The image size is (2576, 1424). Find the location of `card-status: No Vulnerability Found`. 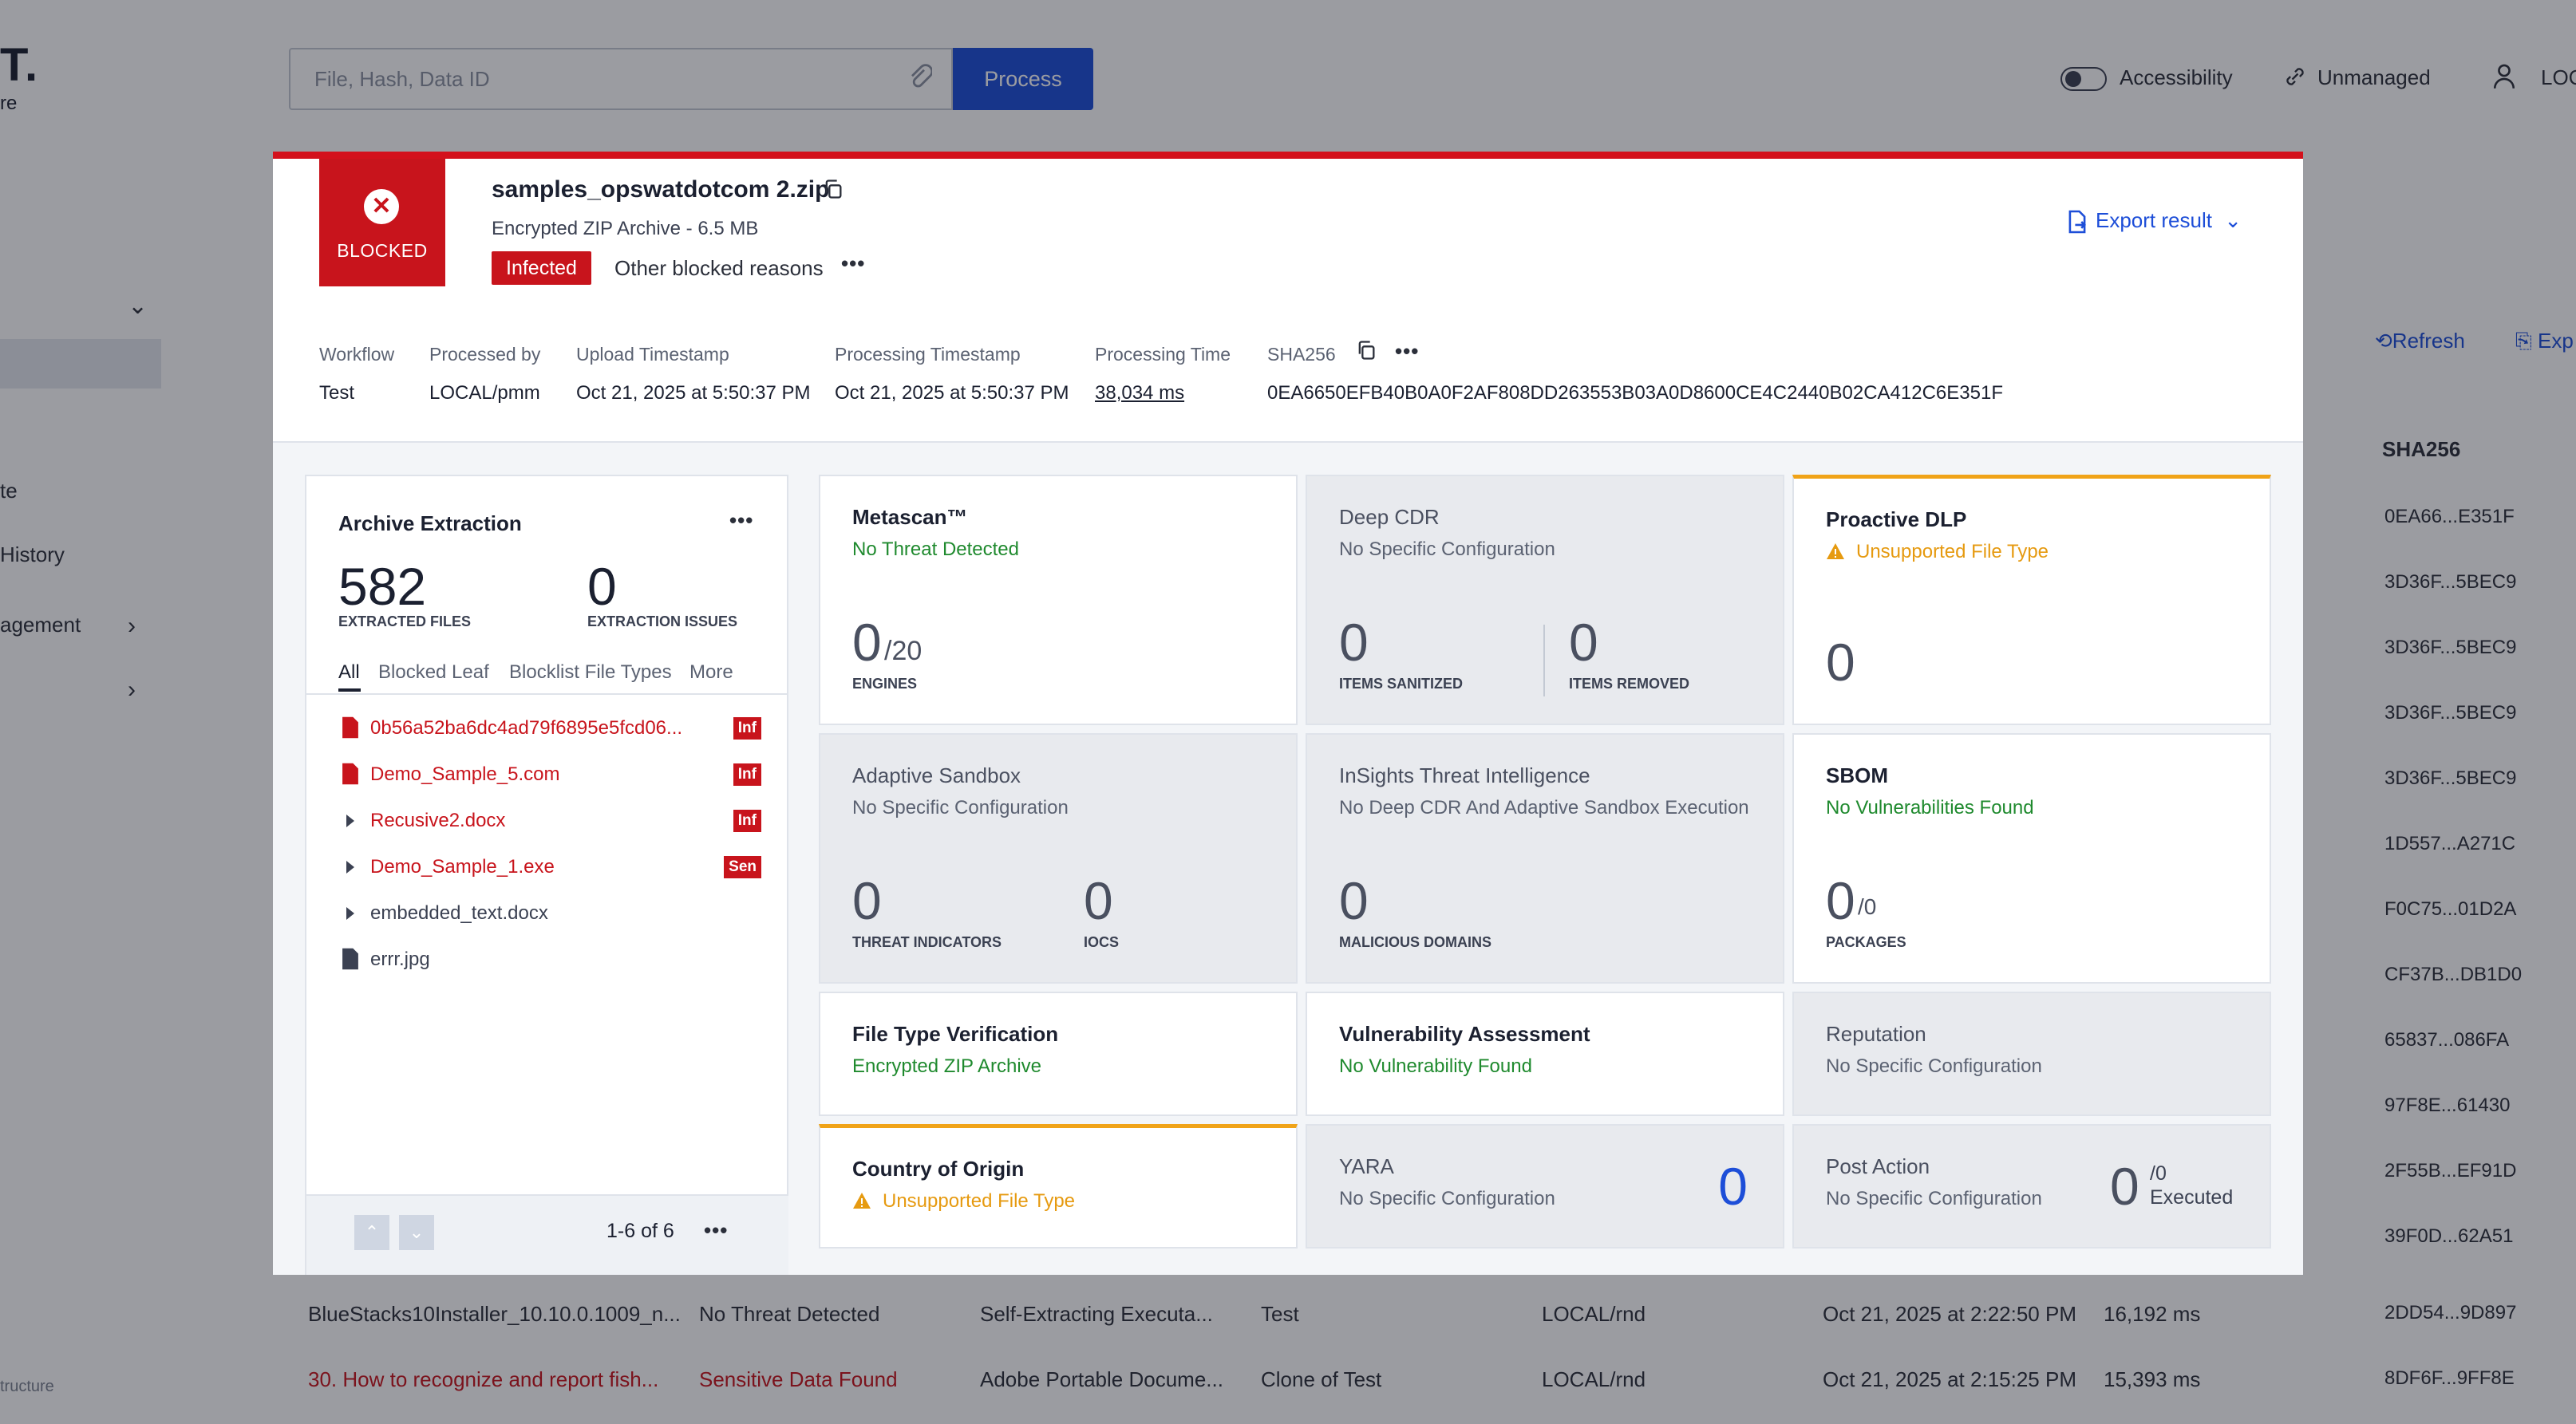

card-status: No Vulnerability Found is located at coordinates (1435, 1066).